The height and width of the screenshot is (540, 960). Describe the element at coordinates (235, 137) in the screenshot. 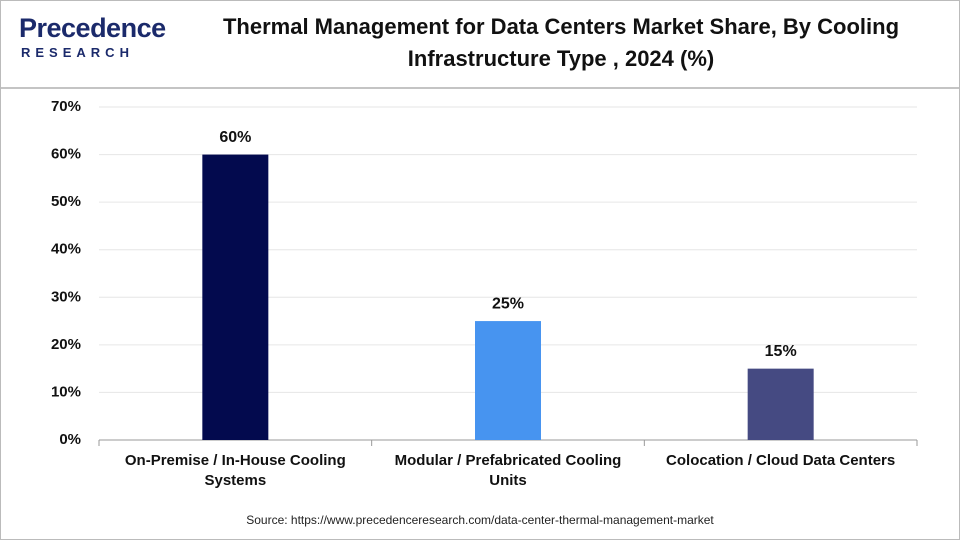

I see `value-label: 60%` at that location.